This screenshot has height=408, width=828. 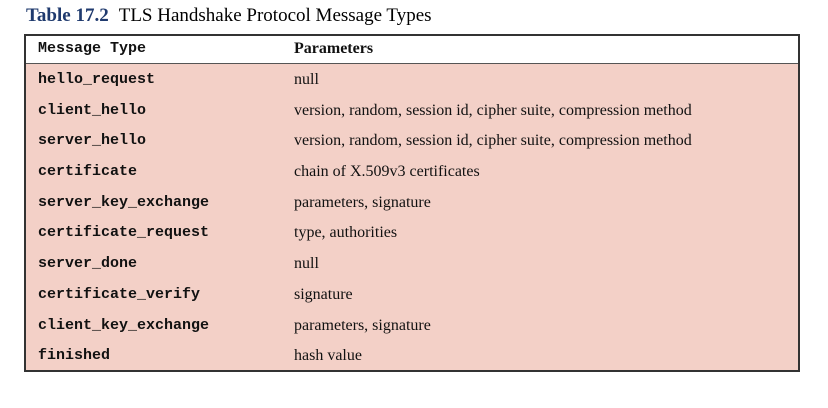 I want to click on parameters-cell: hash value, so click(x=328, y=356).